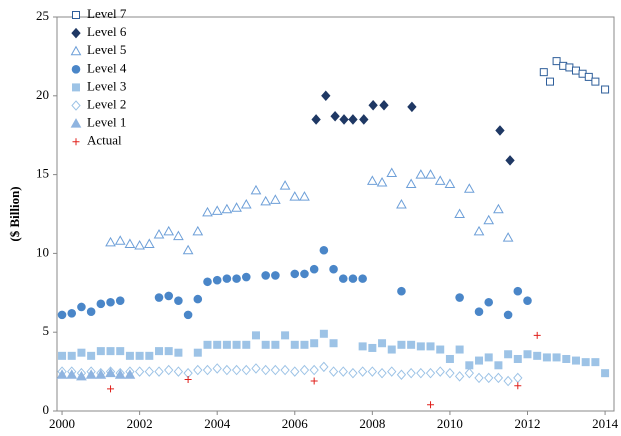 This screenshot has width=621, height=436. Describe the element at coordinates (605, 423) in the screenshot. I see `x-tick-label: 2014` at that location.